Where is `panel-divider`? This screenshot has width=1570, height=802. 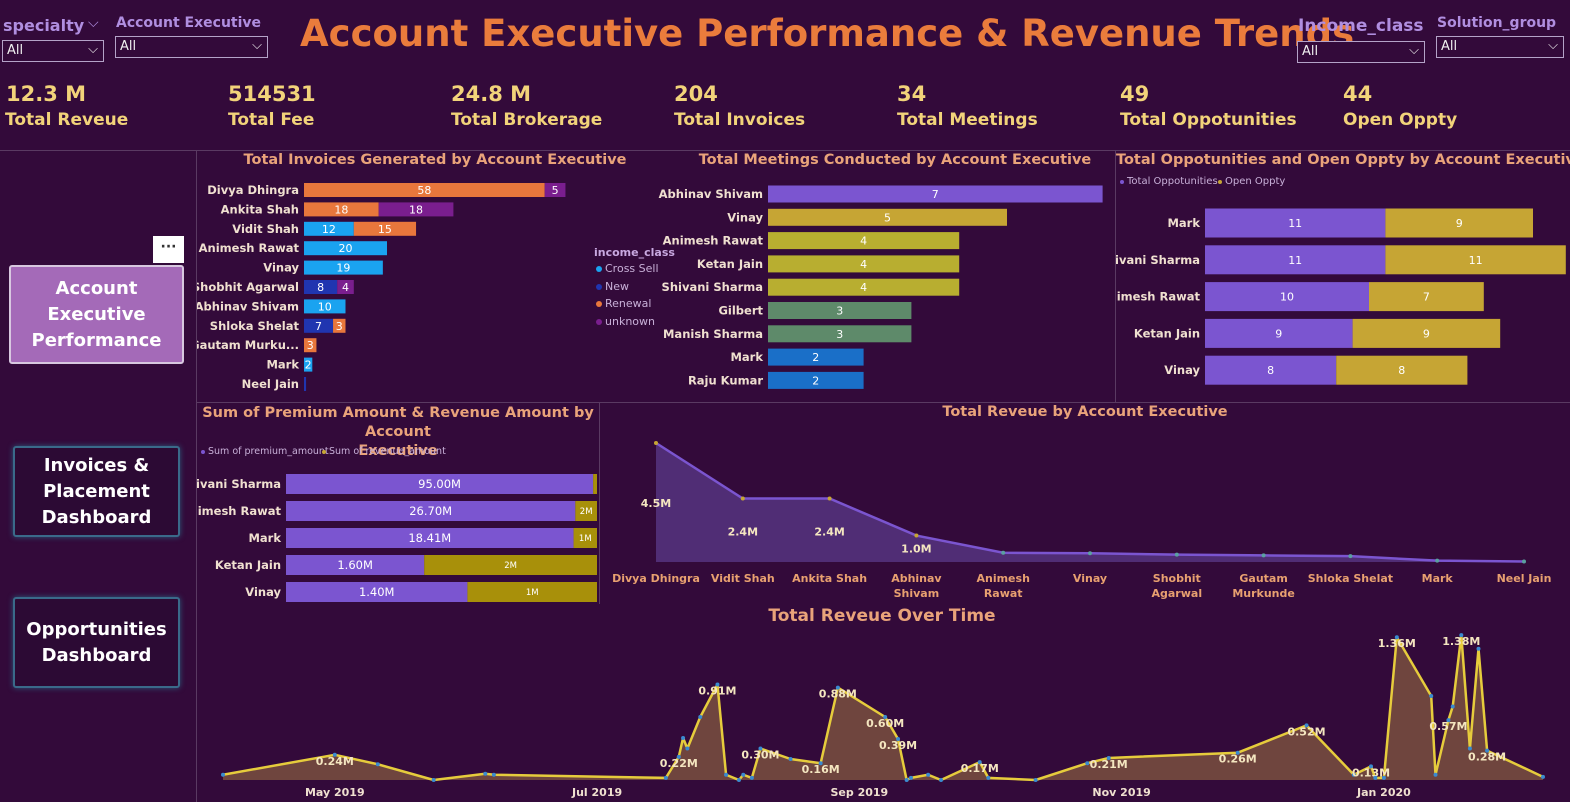 panel-divider is located at coordinates (1115, 276).